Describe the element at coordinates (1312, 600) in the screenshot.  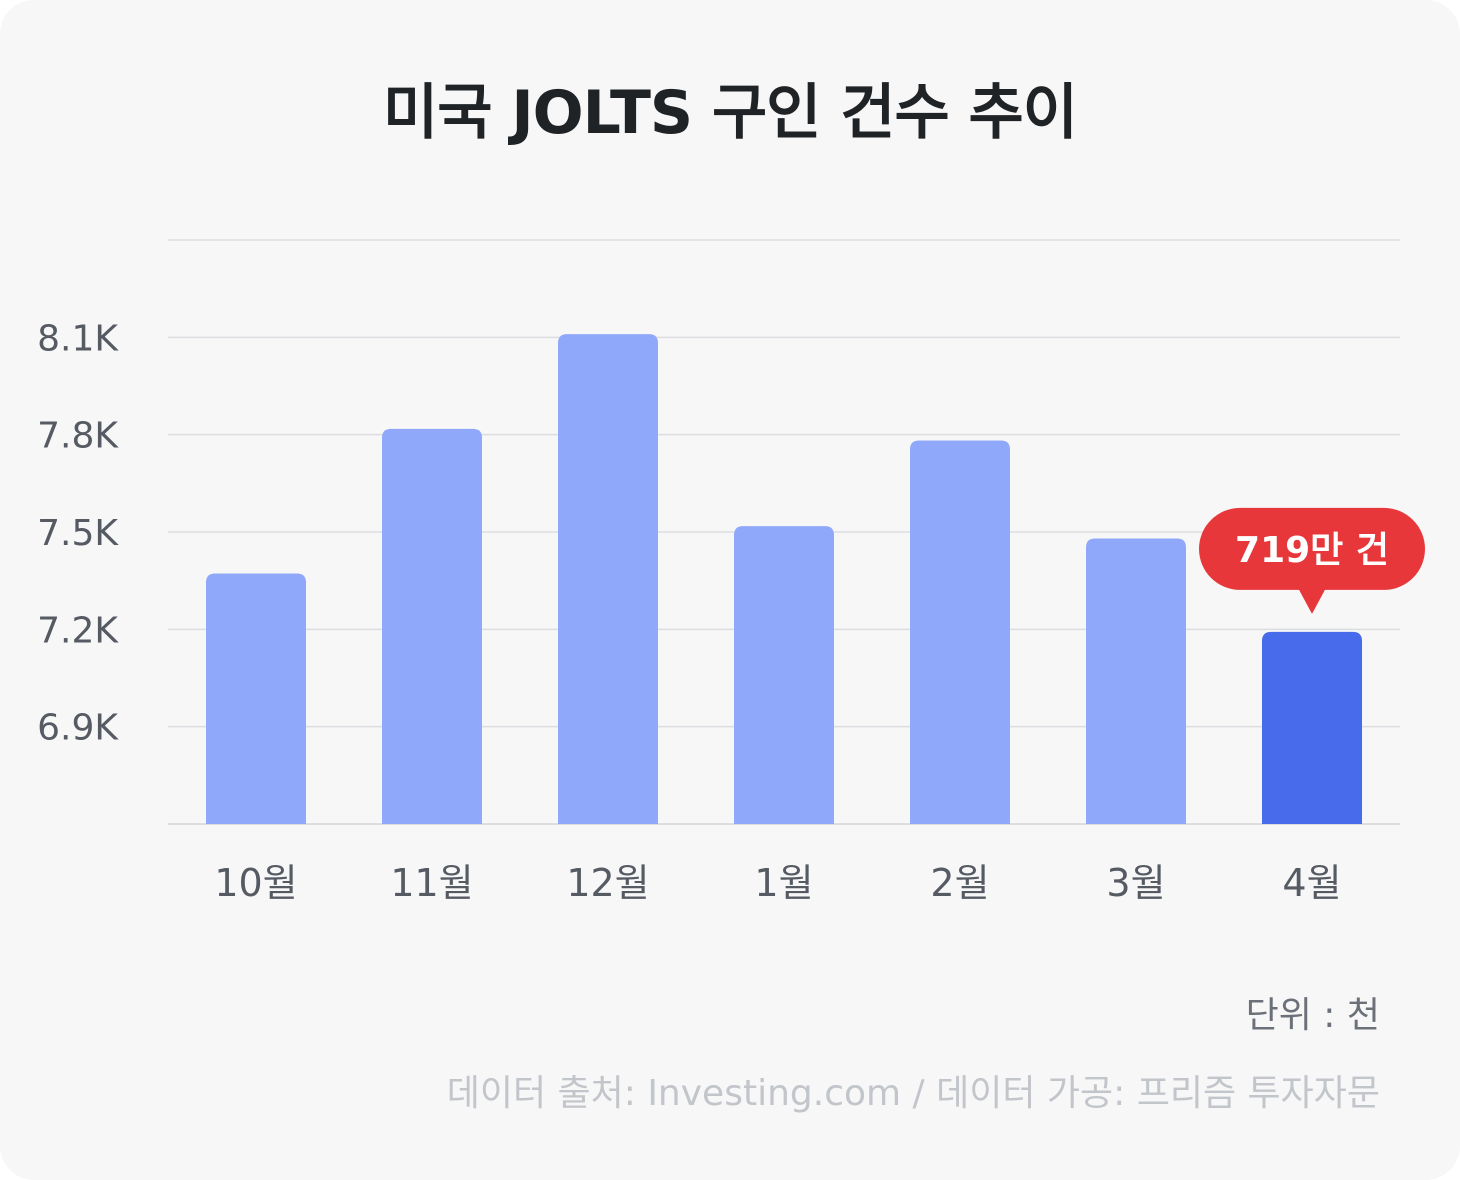
I see `callout-pointer` at that location.